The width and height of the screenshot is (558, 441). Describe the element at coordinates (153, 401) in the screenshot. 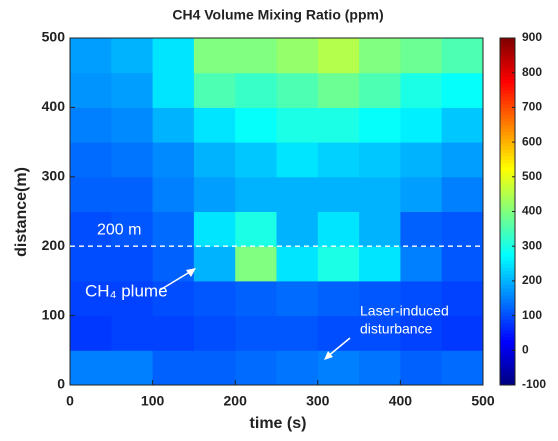

I see `x-tick-label: 100` at that location.